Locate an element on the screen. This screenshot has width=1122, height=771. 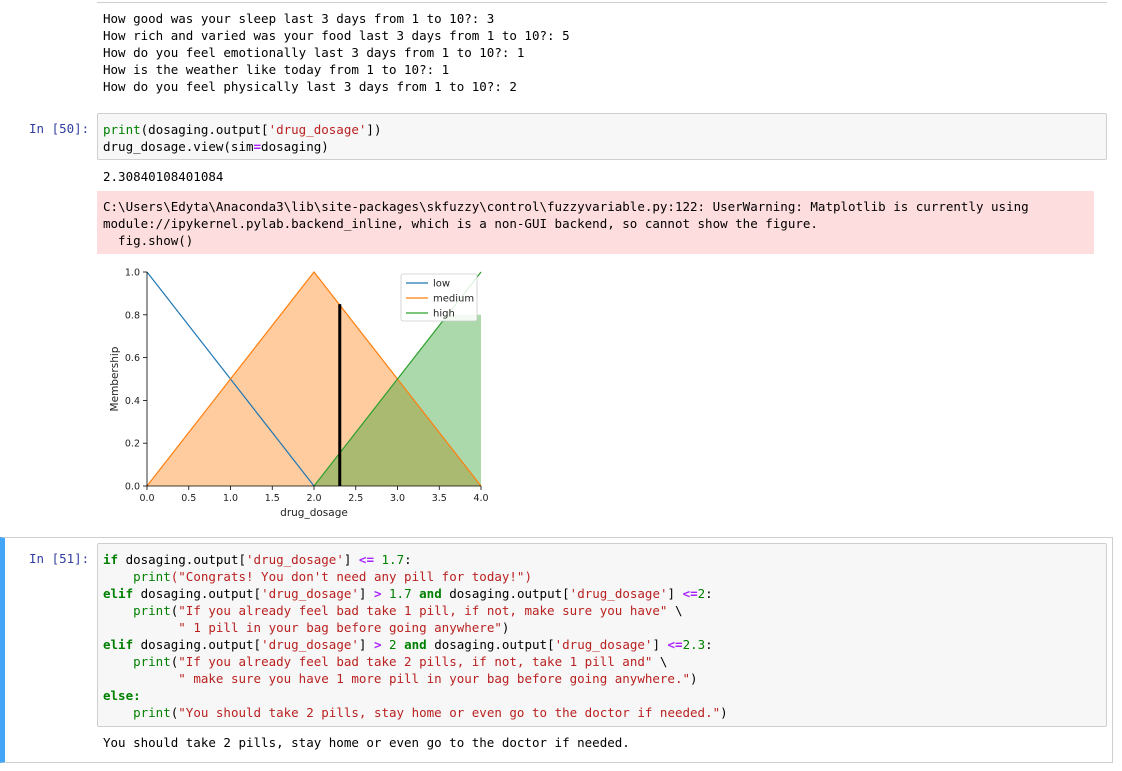
x-tick-label: 3.5 is located at coordinates (439, 498).